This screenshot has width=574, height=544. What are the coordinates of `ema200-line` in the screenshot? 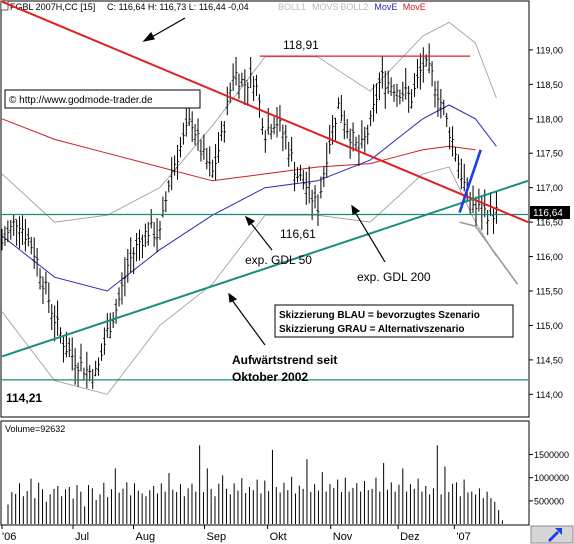 It's located at (238, 150).